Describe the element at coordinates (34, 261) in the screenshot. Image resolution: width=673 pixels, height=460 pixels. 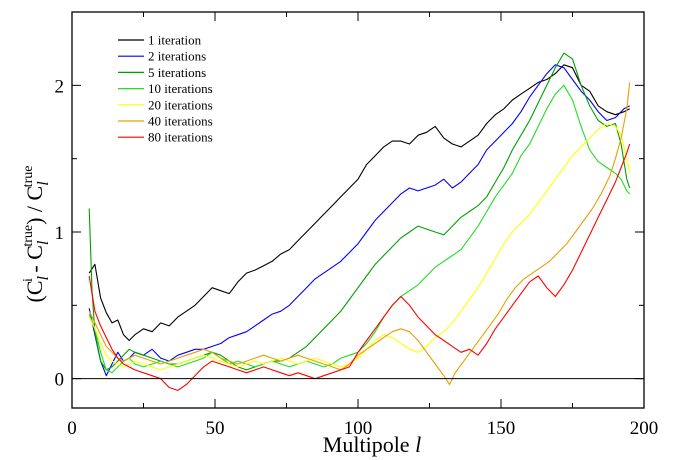
I see `y-axis-title-minus: - C` at that location.